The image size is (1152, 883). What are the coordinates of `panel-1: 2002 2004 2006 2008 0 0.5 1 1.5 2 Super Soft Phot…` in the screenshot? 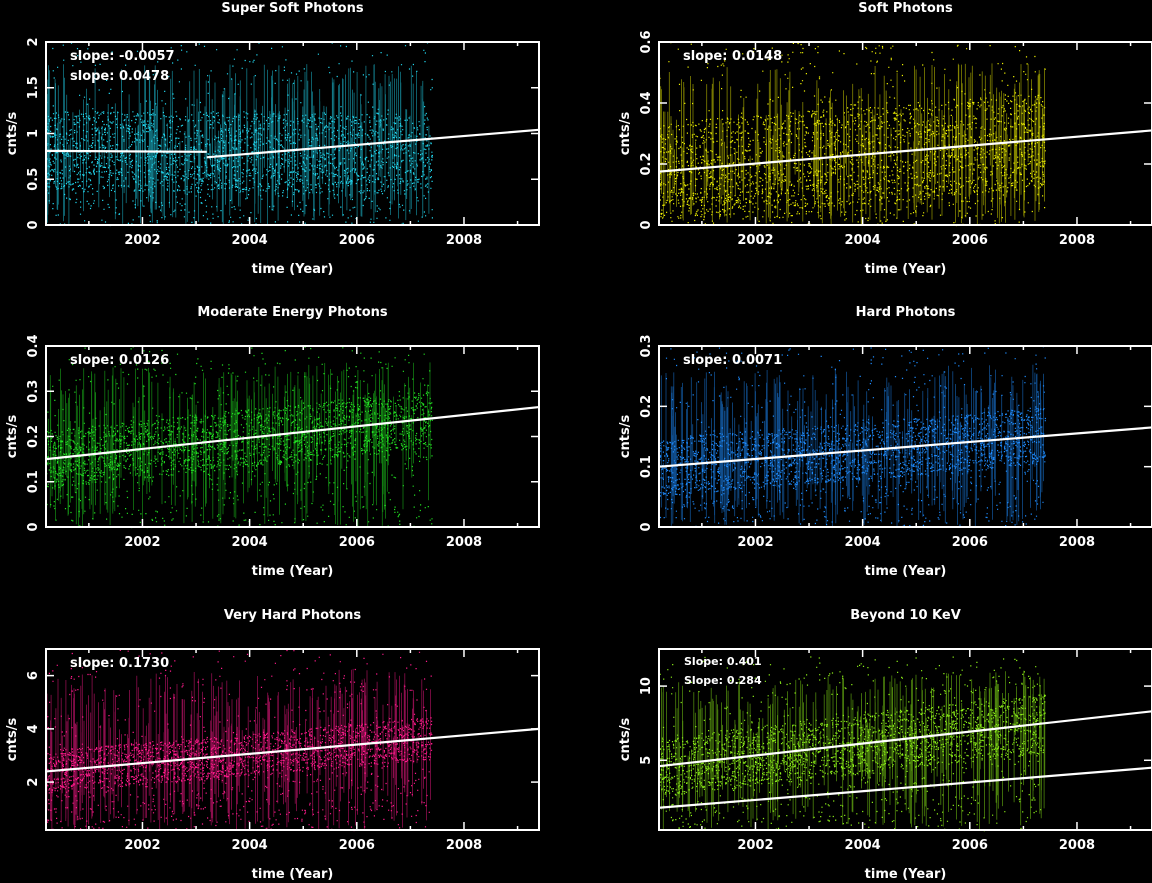 It's located at (272, 139).